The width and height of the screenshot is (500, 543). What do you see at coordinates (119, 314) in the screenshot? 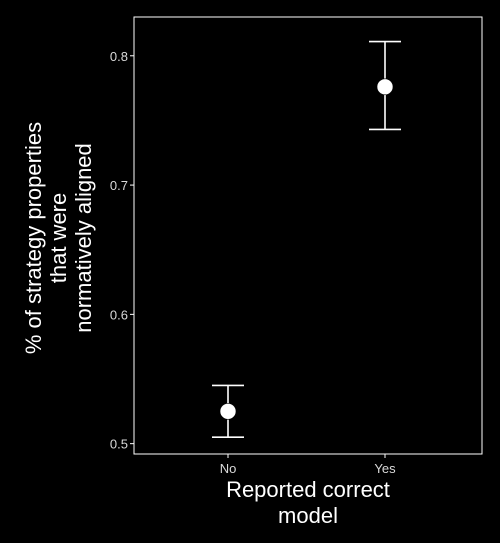
I see `y-tick-label: 0.6` at bounding box center [119, 314].